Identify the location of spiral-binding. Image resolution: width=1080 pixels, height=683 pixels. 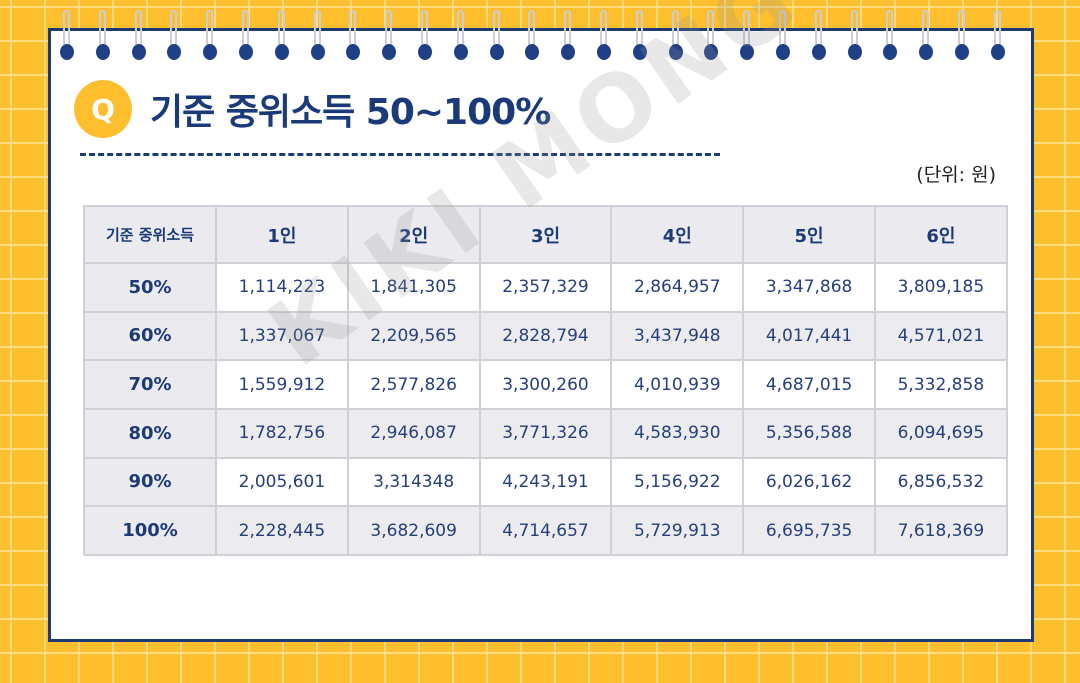
(535, 35).